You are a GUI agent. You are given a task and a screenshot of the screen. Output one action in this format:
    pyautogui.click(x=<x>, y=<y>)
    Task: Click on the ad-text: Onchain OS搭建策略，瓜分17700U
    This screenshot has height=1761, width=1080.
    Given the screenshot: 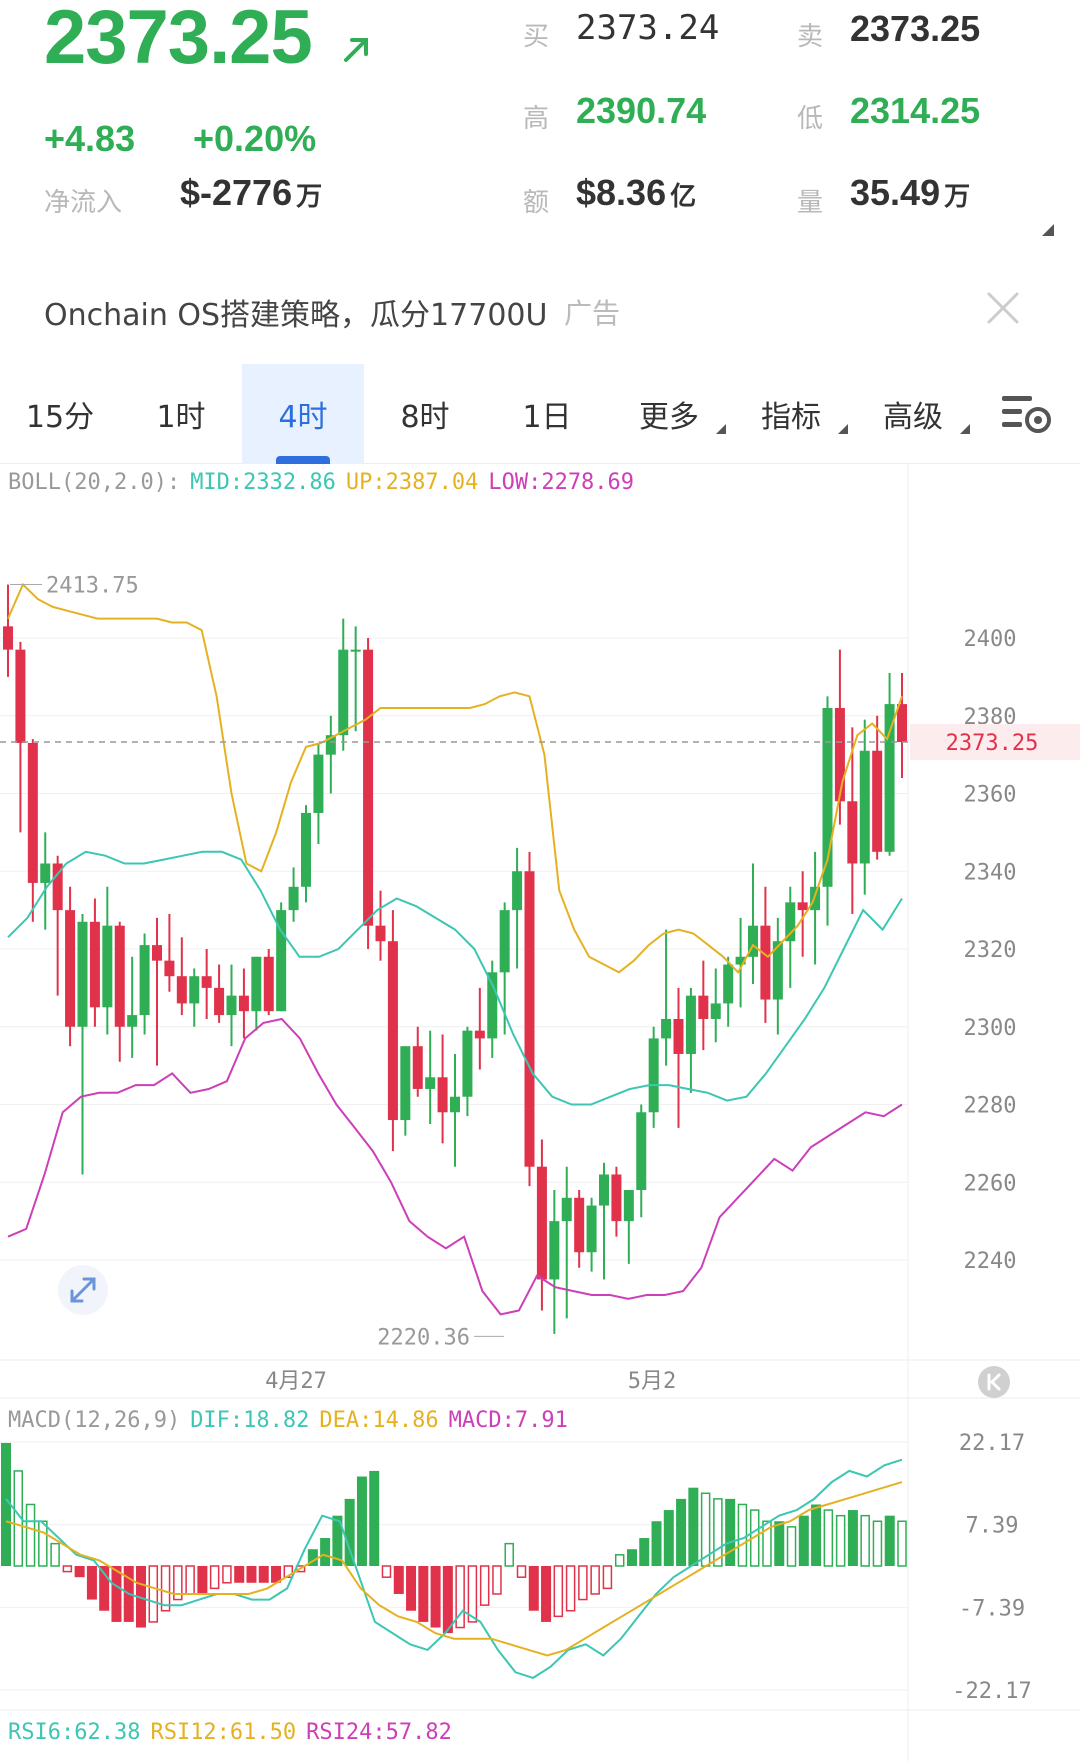 What is the action you would take?
    pyautogui.click(x=296, y=315)
    